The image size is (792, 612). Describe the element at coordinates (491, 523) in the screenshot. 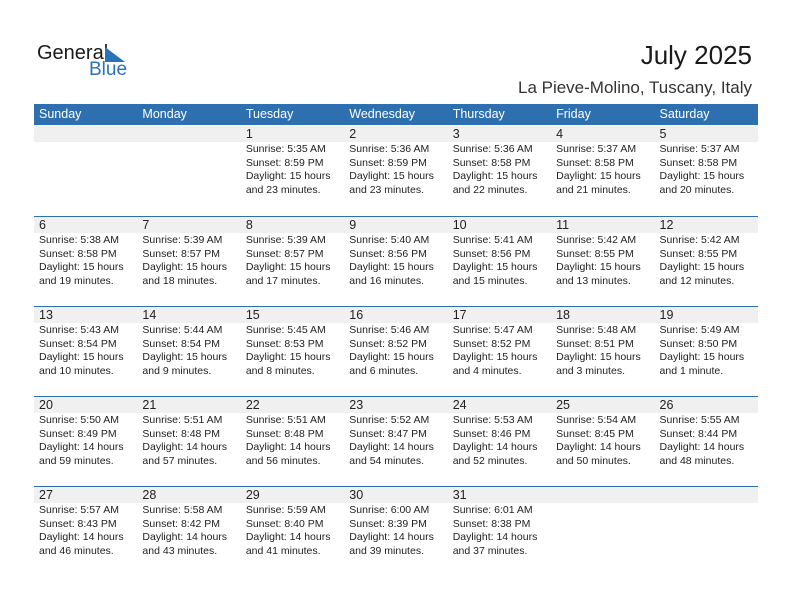

I see `sunset-text: Sunset: 8:38 PM` at that location.